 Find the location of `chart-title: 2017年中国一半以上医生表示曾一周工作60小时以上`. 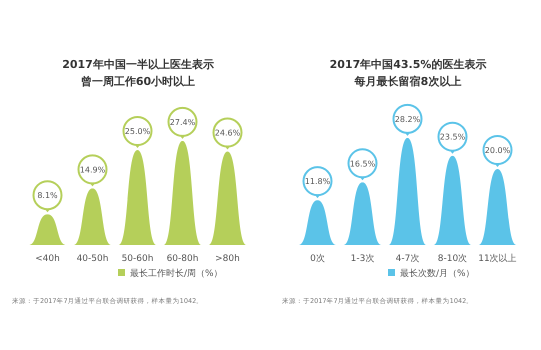

chart-title: 2017年中国一半以上医生表示曾一周工作60小时以上 is located at coordinates (138, 73).